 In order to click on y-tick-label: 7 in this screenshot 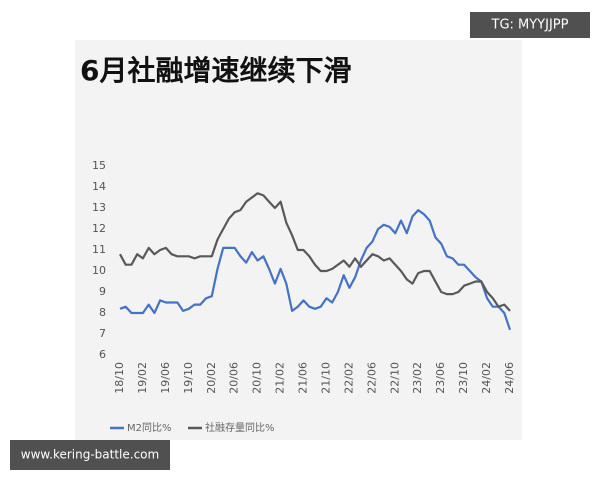, I will do `click(102, 333)`.